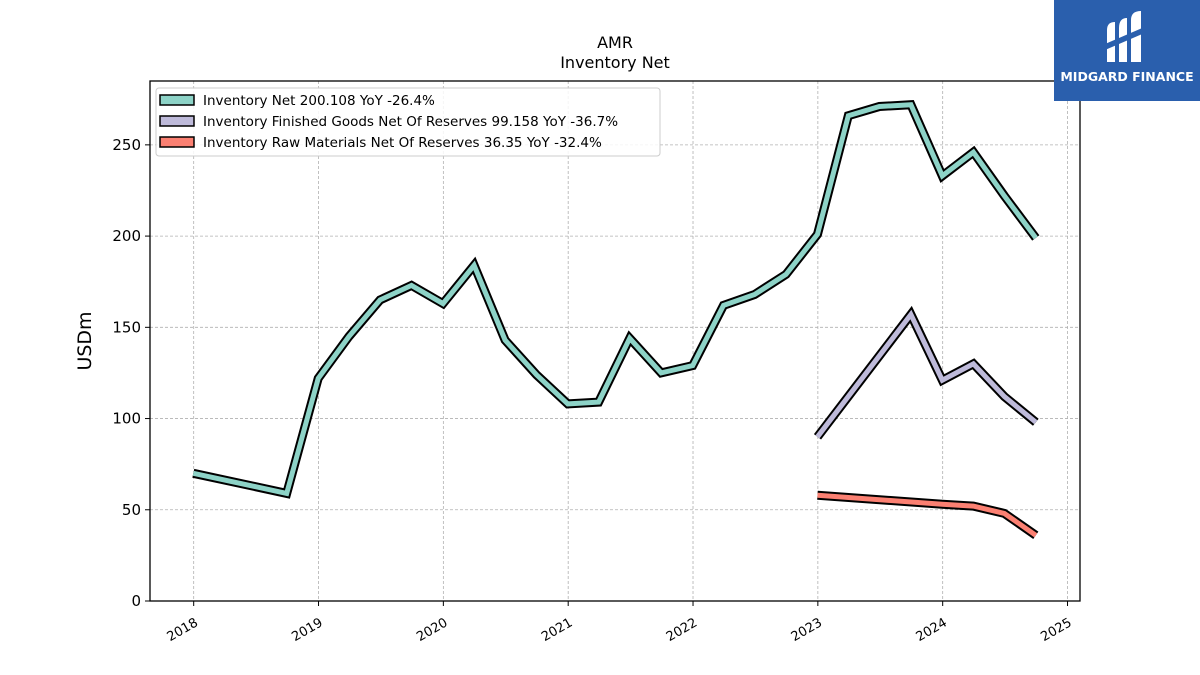  What do you see at coordinates (126, 419) in the screenshot?
I see `y-tick-label: 100` at bounding box center [126, 419].